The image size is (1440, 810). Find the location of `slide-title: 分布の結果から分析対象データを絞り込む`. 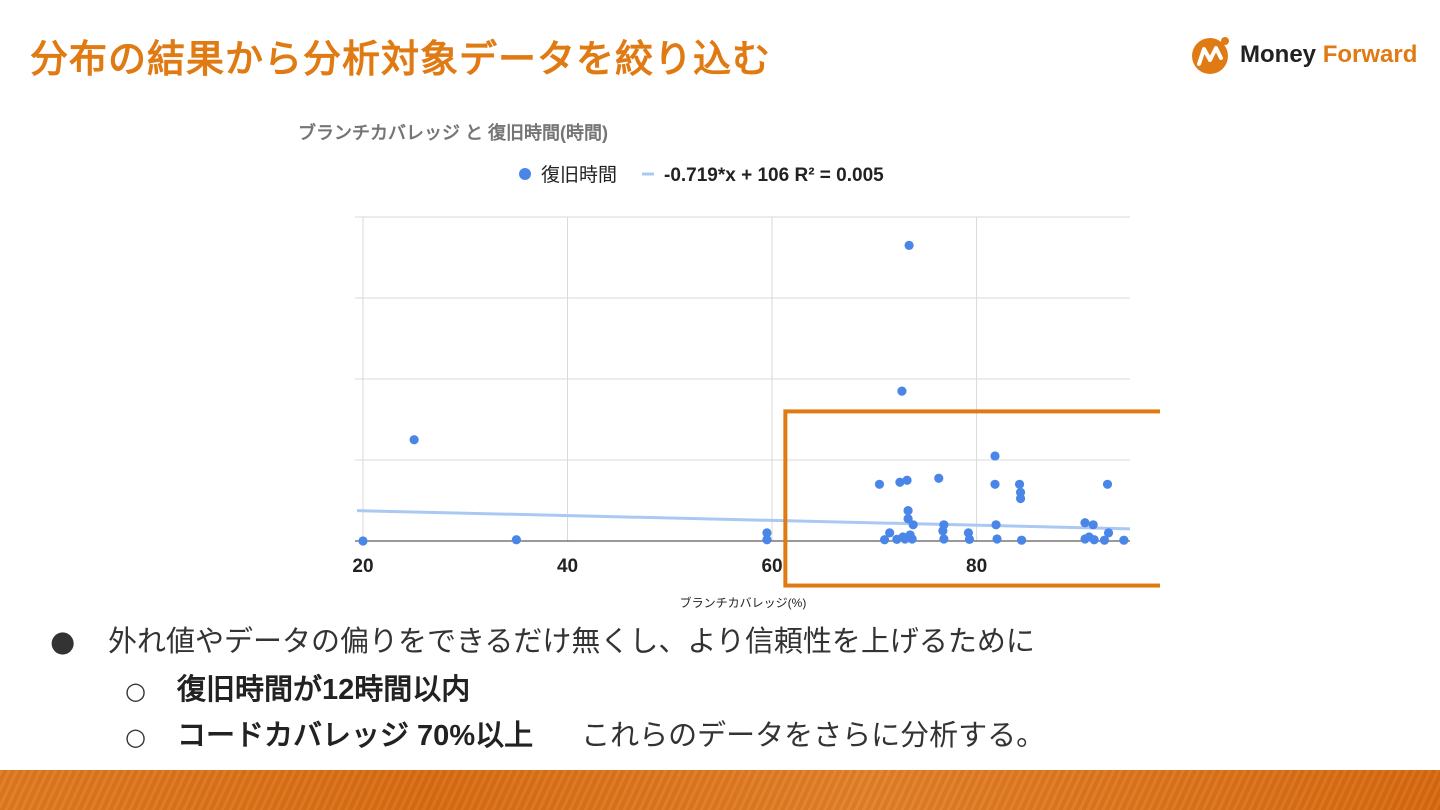

slide-title: 分布の結果から分析対象データを絞り込む is located at coordinates (401, 59).